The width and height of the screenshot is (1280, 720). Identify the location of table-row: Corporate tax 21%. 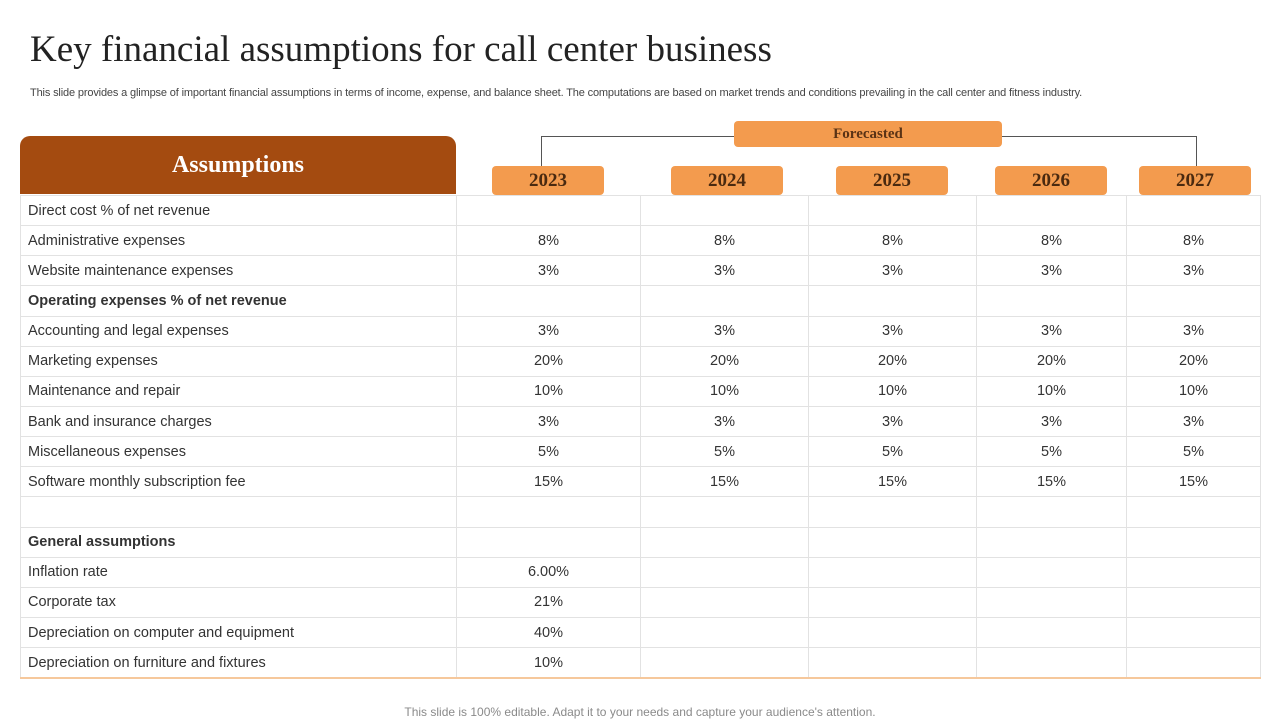
(640, 602).